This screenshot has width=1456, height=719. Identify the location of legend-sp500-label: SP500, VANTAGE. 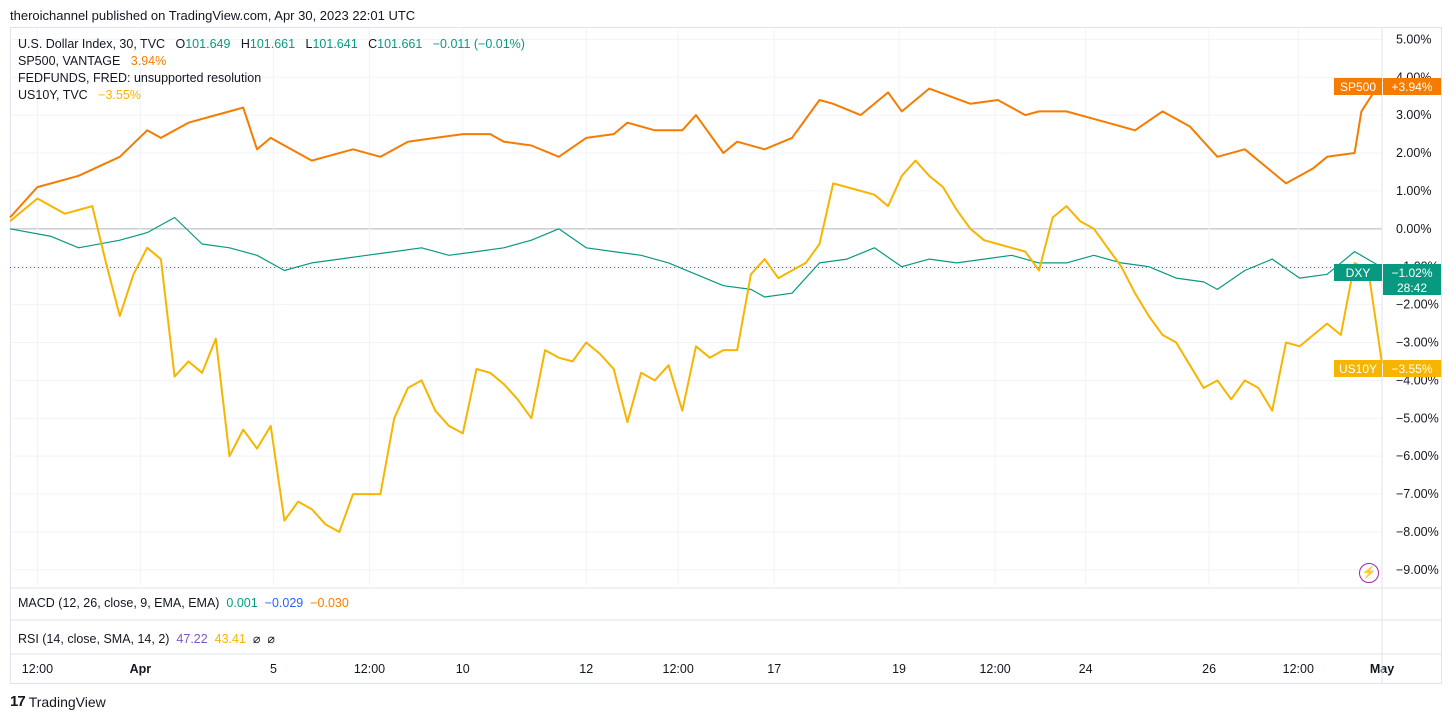
(69, 61).